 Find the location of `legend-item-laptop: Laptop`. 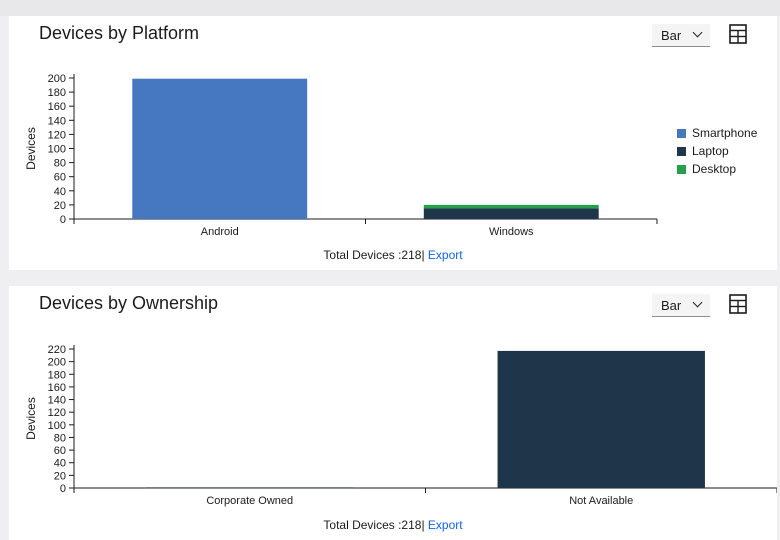

legend-item-laptop: Laptop is located at coordinates (717, 151).